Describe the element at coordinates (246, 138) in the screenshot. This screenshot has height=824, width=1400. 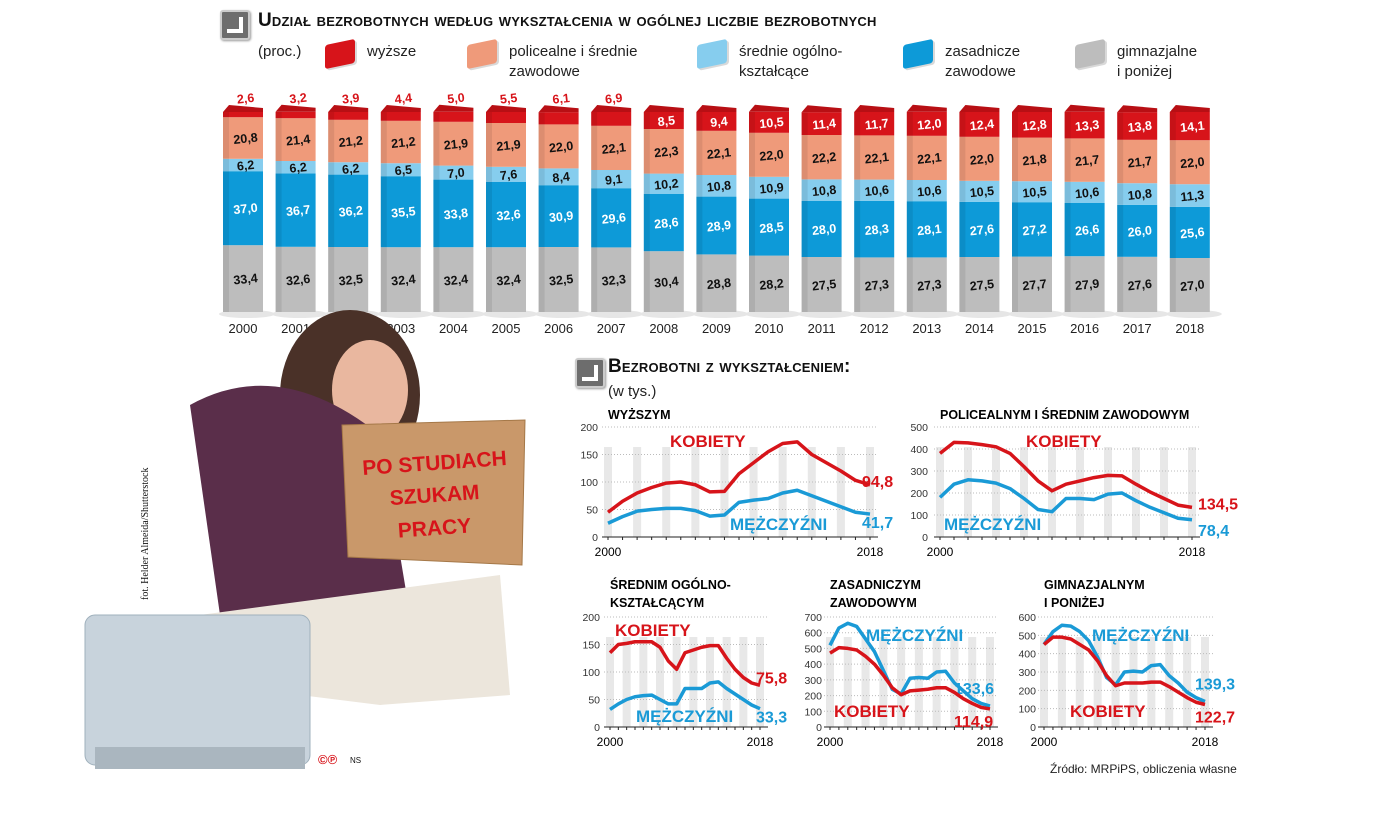
I see `bar-value-label: 20,8` at that location.